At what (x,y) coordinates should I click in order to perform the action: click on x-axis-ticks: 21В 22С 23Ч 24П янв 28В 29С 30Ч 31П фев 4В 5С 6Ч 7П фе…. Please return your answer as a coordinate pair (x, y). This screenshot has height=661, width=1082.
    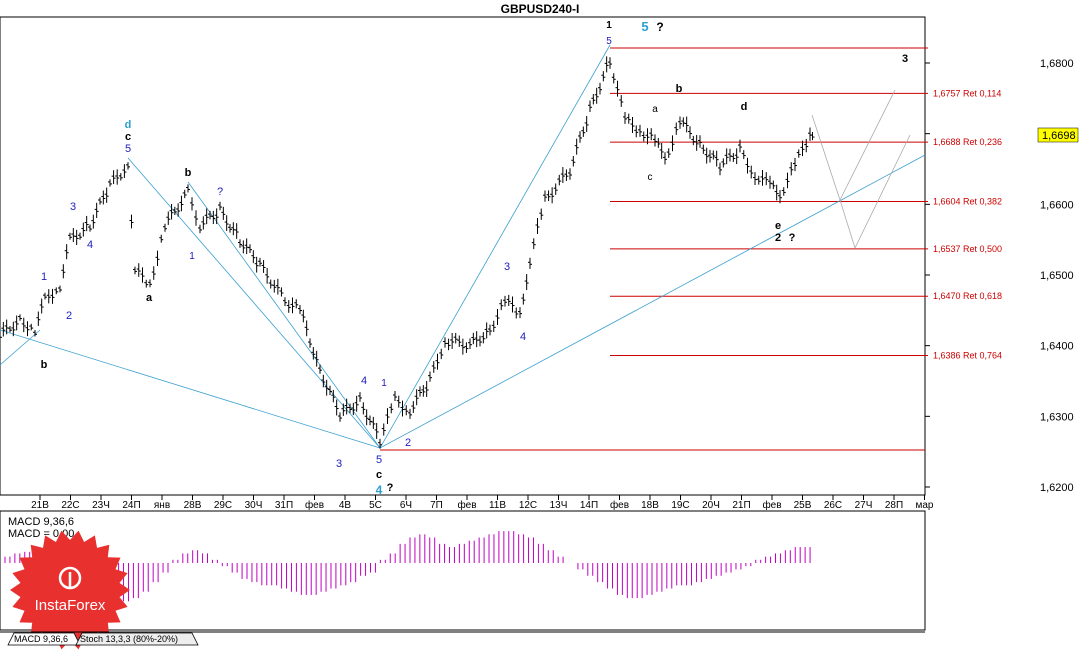
    Looking at the image, I should click on (482, 503).